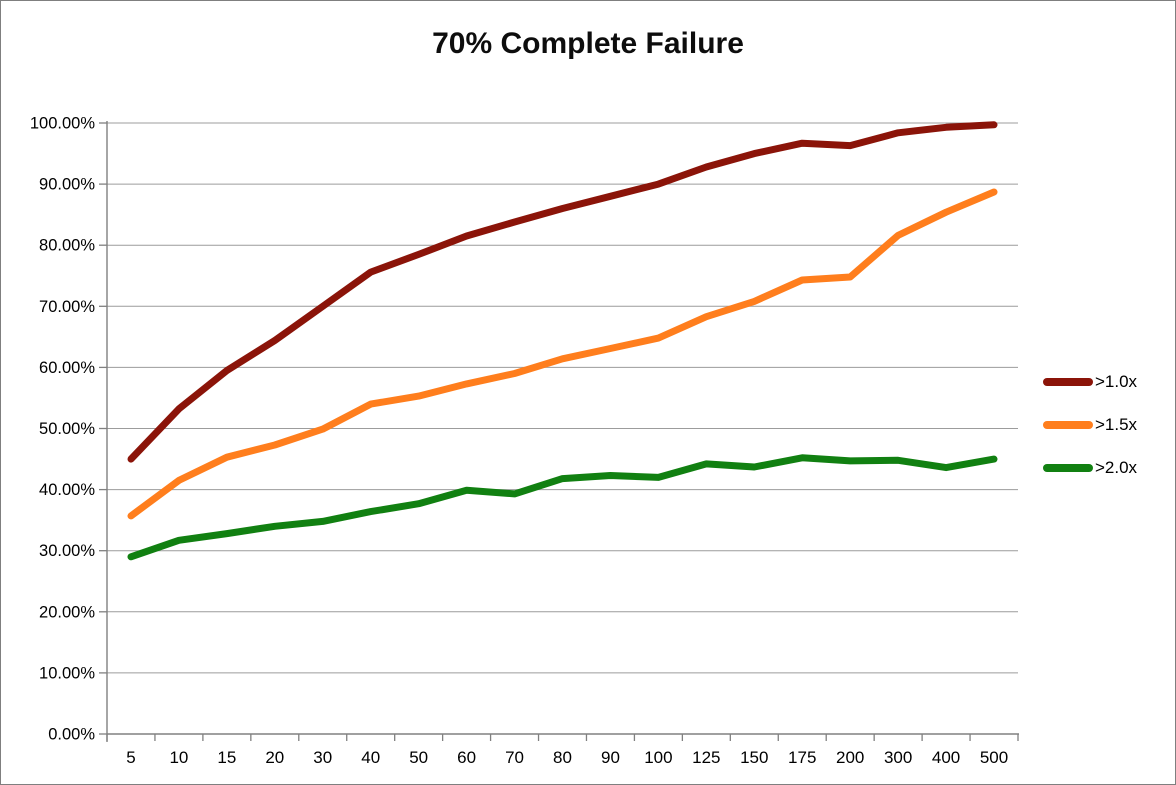 Image resolution: width=1176 pixels, height=785 pixels. Describe the element at coordinates (1116, 424) in the screenshot. I see `legend-label: >1.5x` at that location.